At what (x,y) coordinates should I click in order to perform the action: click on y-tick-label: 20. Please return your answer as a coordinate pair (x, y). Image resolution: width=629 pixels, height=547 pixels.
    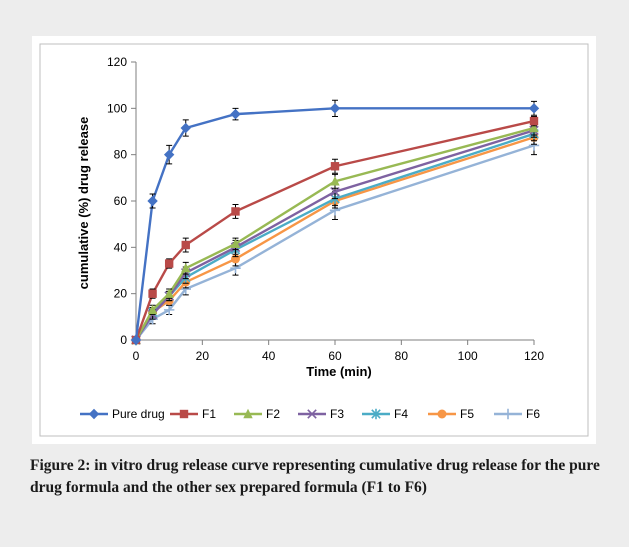
    Looking at the image, I should click on (121, 294).